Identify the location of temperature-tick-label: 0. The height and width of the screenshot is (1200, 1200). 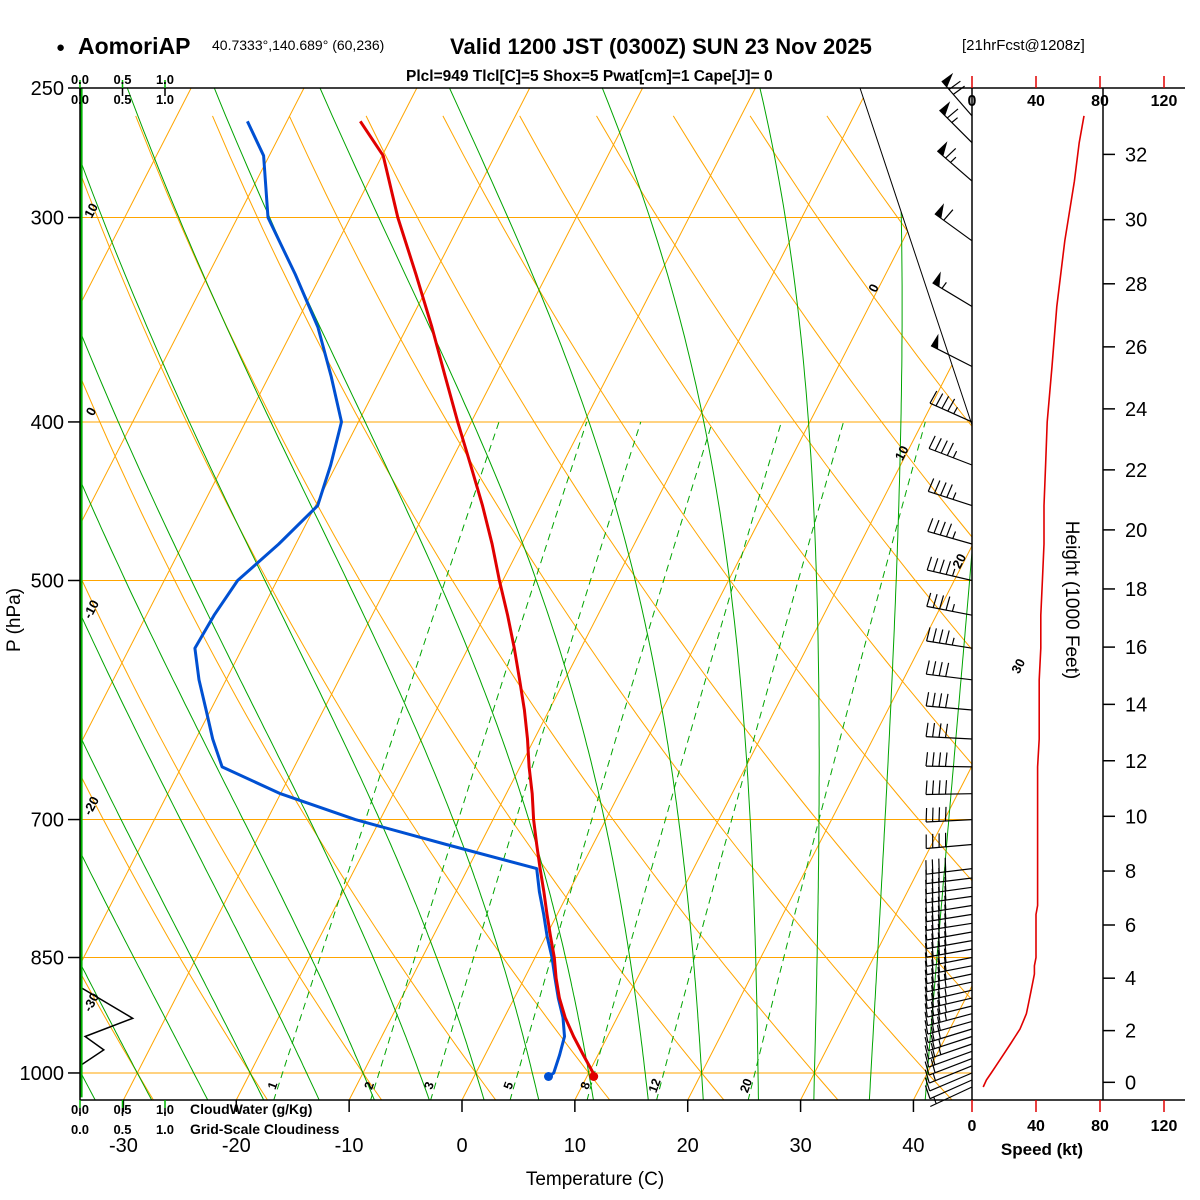
(461, 1146).